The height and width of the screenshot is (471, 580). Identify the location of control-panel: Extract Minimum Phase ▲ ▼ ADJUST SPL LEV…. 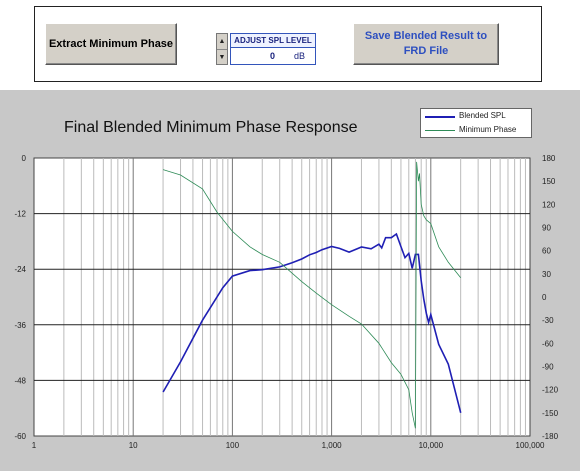
(288, 44).